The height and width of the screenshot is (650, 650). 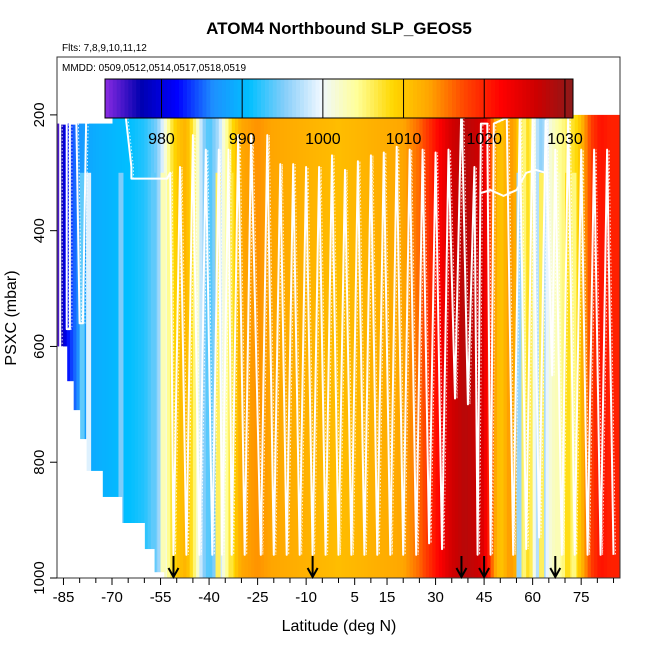 I want to click on dates-label: MMDD: 0509,0512,0514,0517,0518,0519, so click(x=154, y=68).